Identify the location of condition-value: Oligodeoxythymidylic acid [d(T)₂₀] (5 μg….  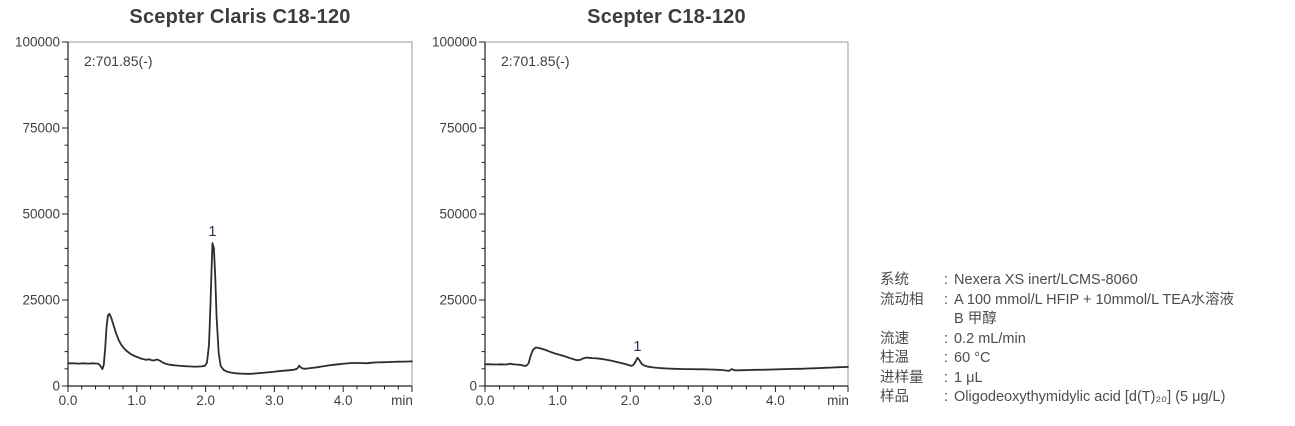
(1090, 397).